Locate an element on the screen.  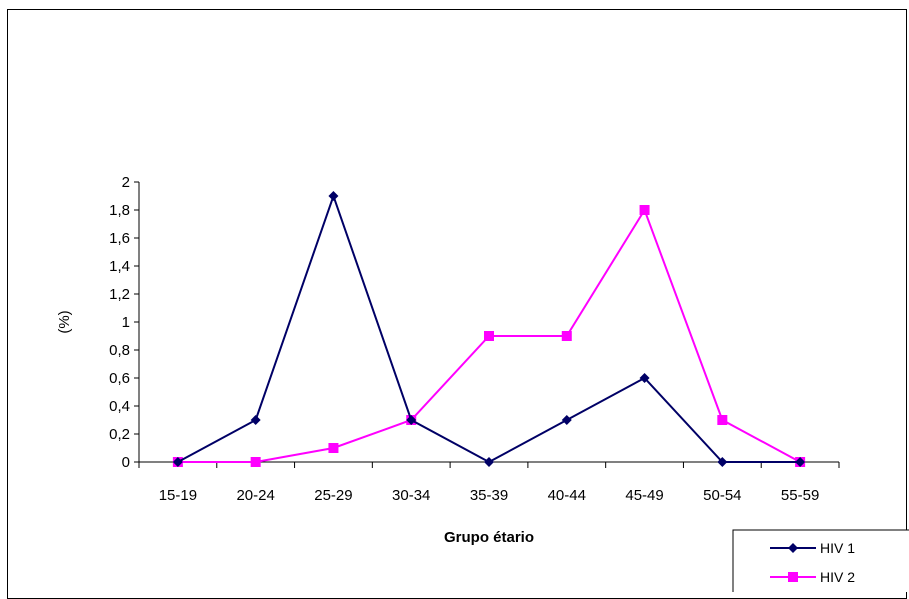
y-tick-label: 1,6 is located at coordinates (119, 238).